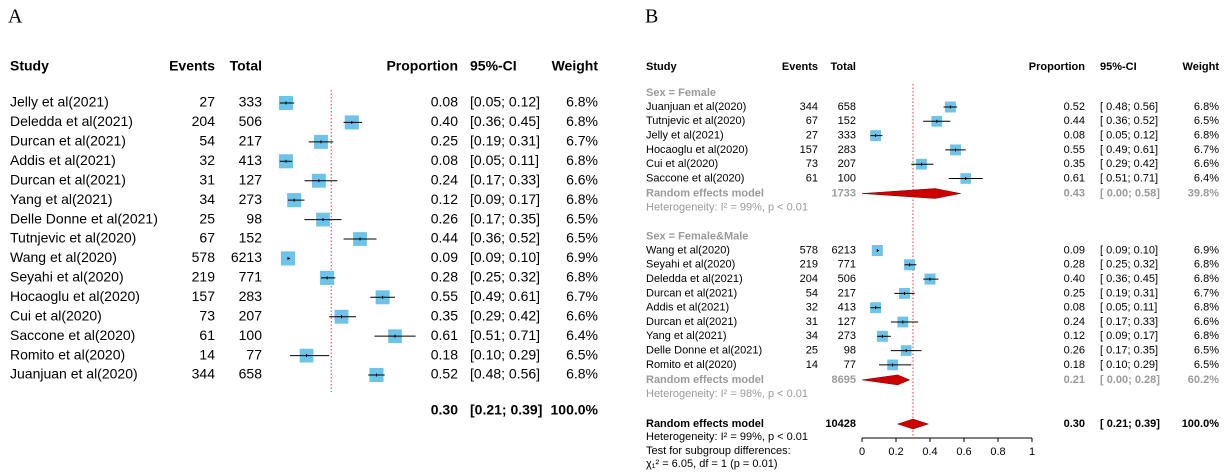 The width and height of the screenshot is (1228, 472). Describe the element at coordinates (505, 218) in the screenshot. I see `confidence-interval: [0.17; 0.35]` at that location.